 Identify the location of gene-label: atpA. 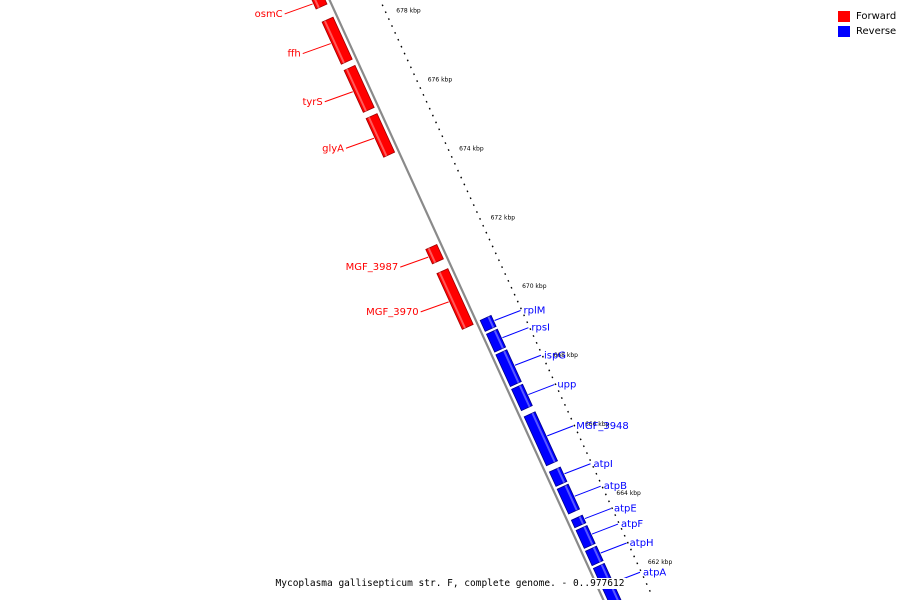
(654, 572).